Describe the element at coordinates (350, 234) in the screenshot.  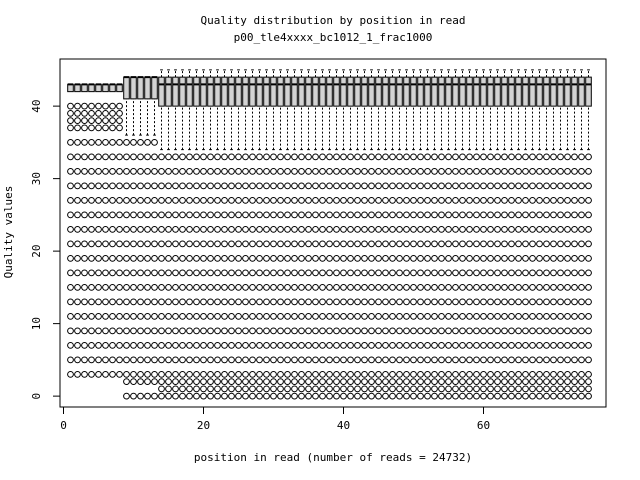
I see `position-41-boxplot` at that location.